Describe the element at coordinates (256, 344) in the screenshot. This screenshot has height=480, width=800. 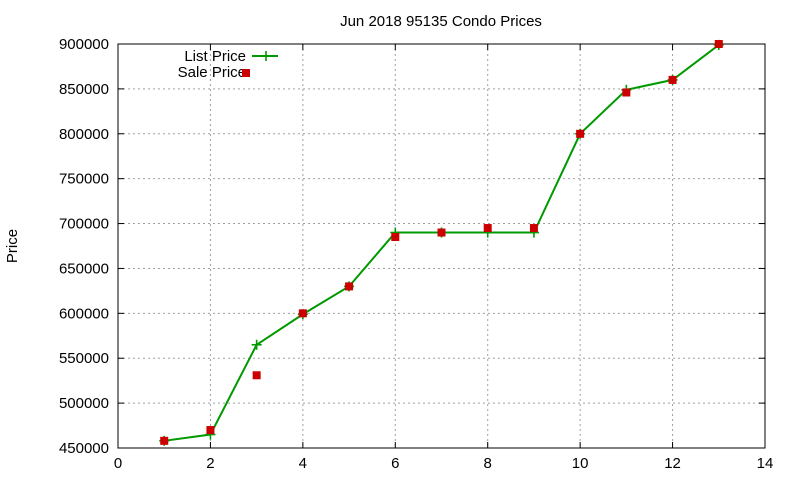
I see `list-price-point` at that location.